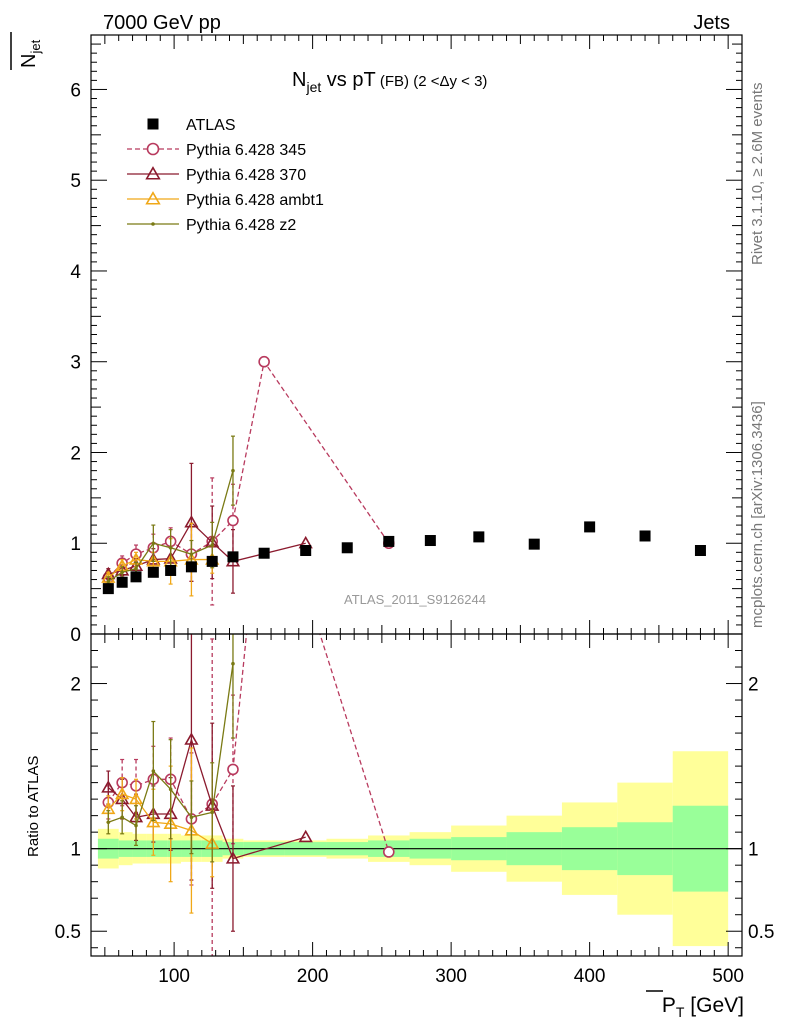 The image size is (786, 1024). I want to click on ratio-y-tick-label-right: 0.5, so click(761, 932).